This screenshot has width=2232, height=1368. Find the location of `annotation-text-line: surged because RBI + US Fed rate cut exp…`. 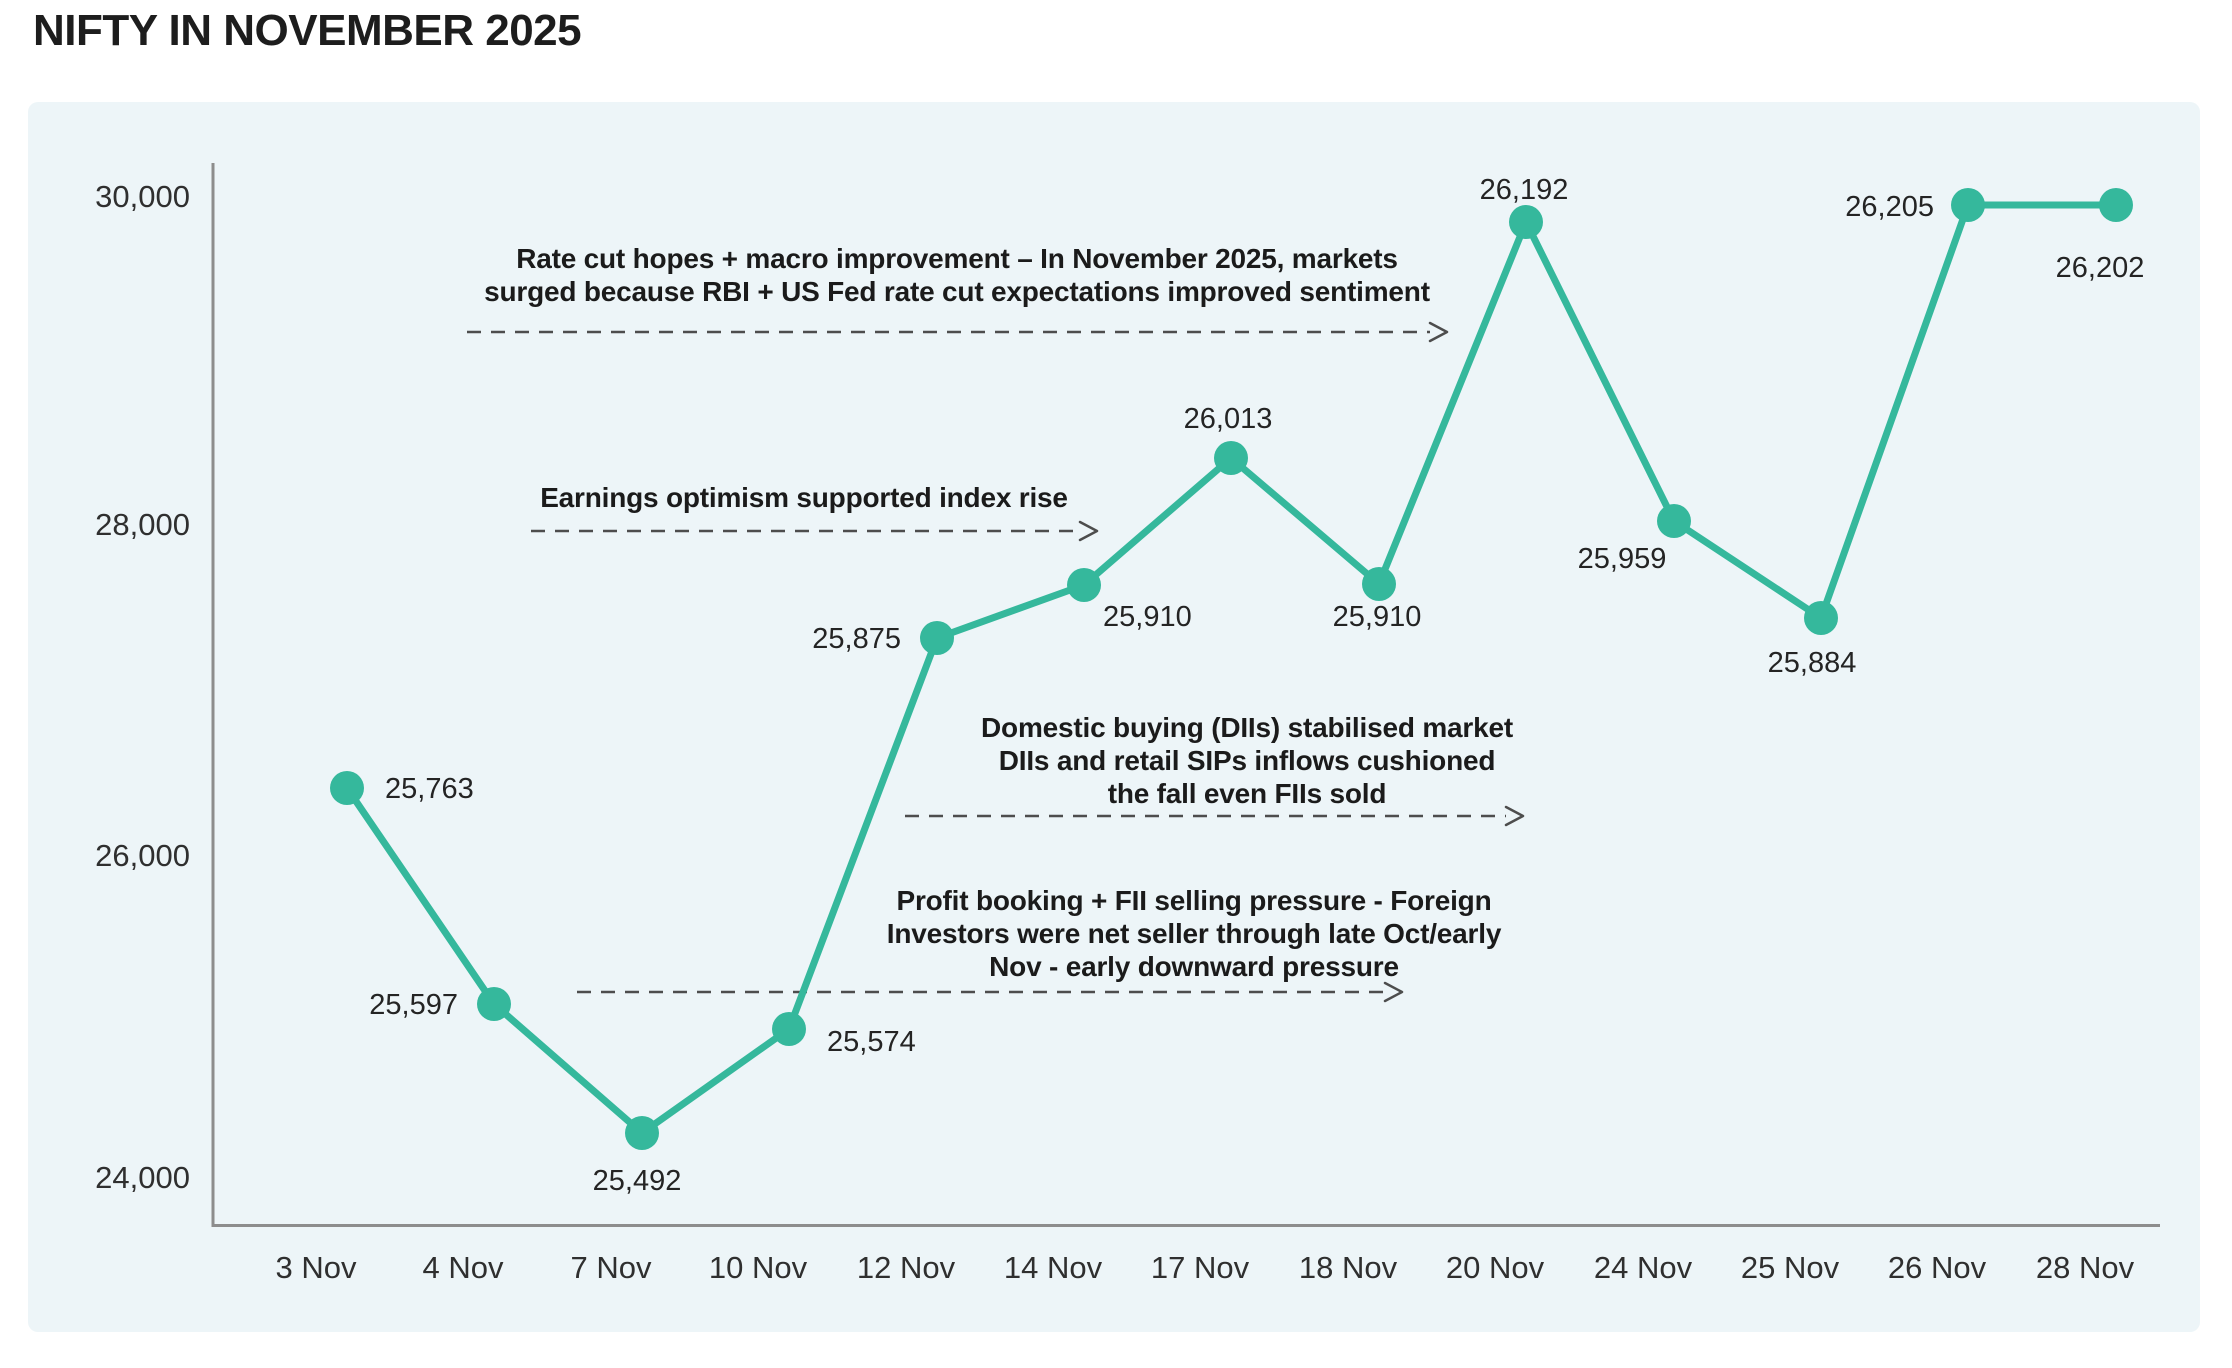

annotation-text-line: surged because RBI + US Fed rate cut exp… is located at coordinates (957, 291).